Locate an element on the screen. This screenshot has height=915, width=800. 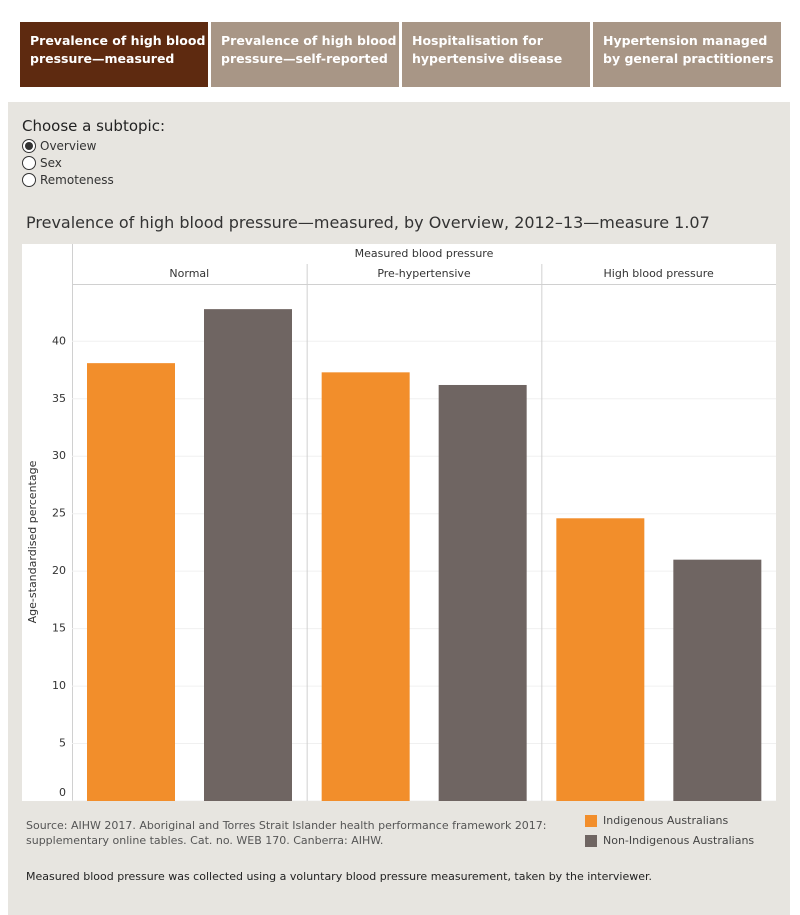
y-tick-label: 40 is located at coordinates (59, 340).